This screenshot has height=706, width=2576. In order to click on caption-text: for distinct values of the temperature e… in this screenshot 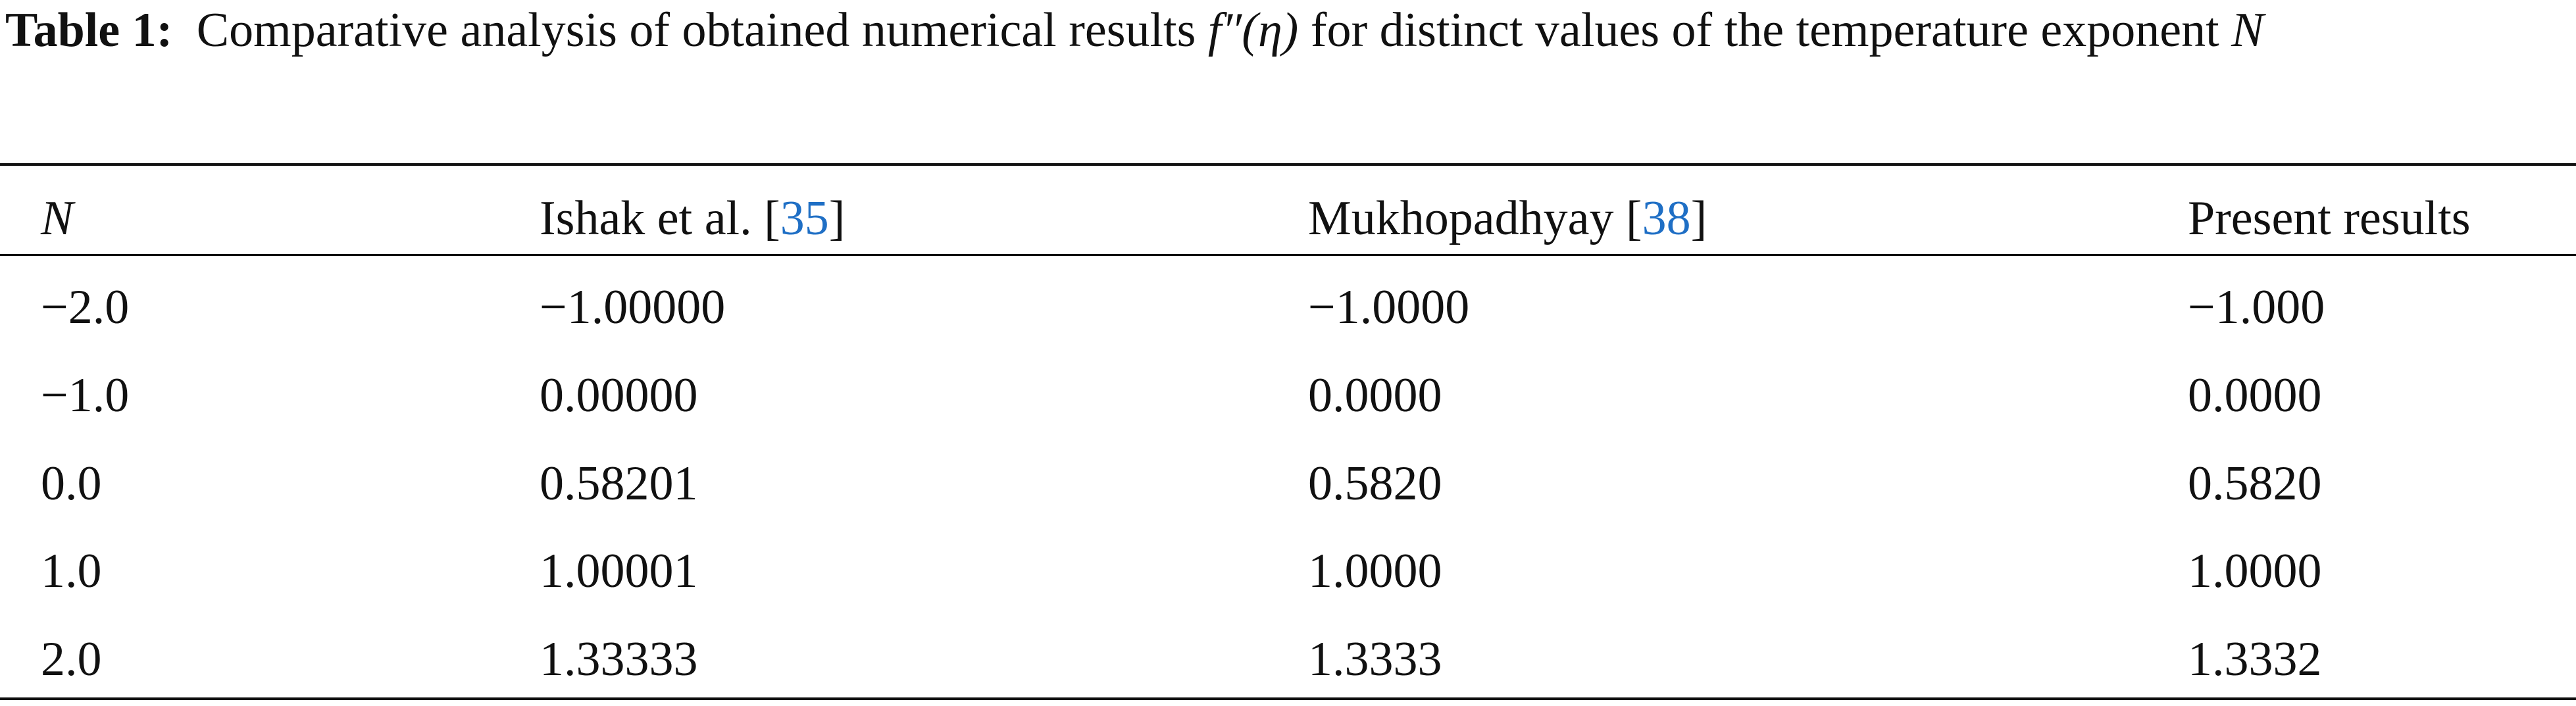, I will do `click(1764, 30)`.